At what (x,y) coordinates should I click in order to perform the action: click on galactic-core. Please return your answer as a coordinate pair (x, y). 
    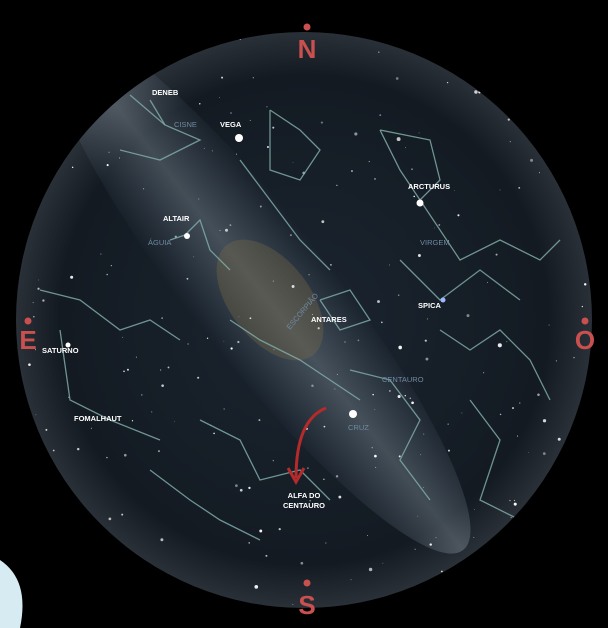
    Looking at the image, I should click on (270, 300).